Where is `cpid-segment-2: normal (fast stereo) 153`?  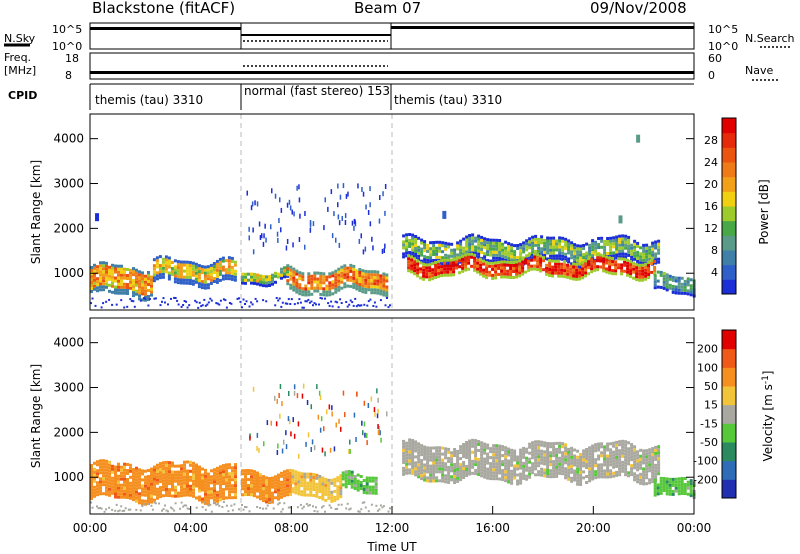
cpid-segment-2: normal (fast stereo) 153 is located at coordinates (317, 91).